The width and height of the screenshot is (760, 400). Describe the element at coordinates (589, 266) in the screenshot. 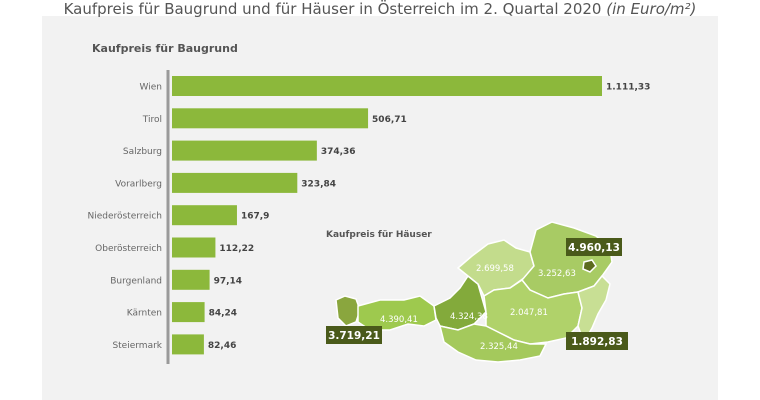

I see `map-region-wien` at that location.